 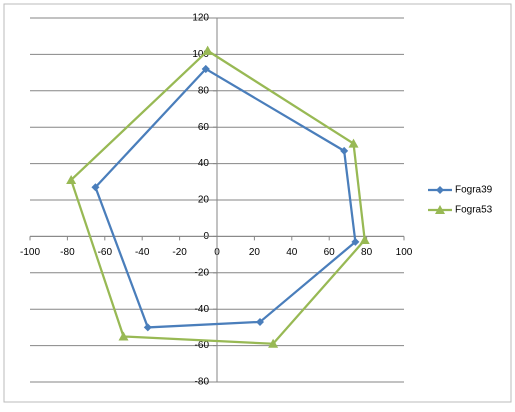 I want to click on x-tick-label: -40, so click(x=142, y=252).